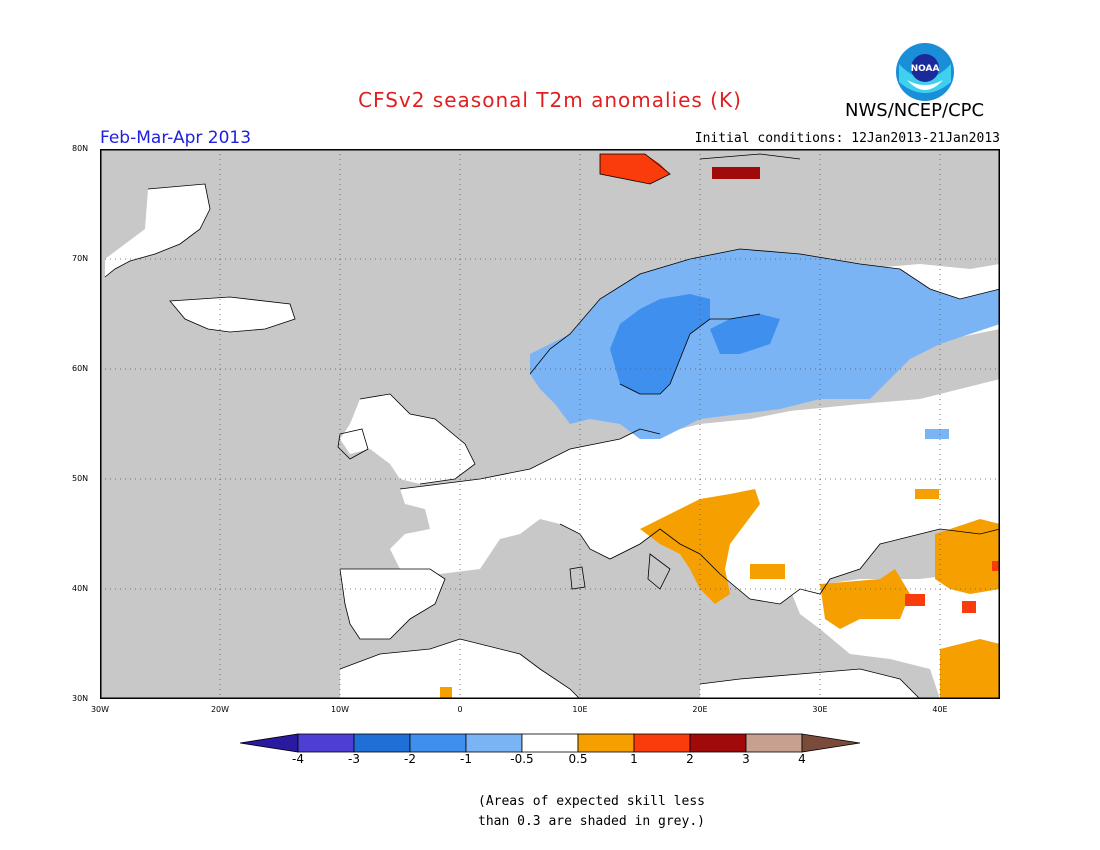  What do you see at coordinates (802, 759) in the screenshot?
I see `colorbar-label: 4` at bounding box center [802, 759].